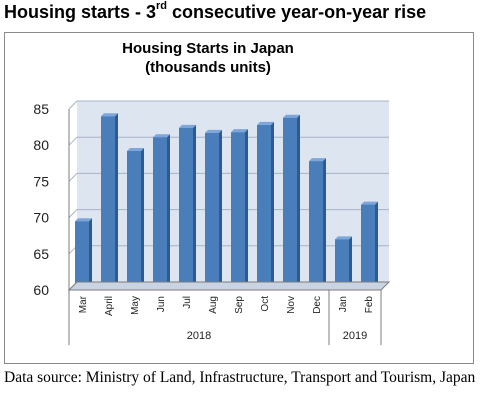 The width and height of the screenshot is (484, 419). I want to click on y-tick-label: 80, so click(41, 145).